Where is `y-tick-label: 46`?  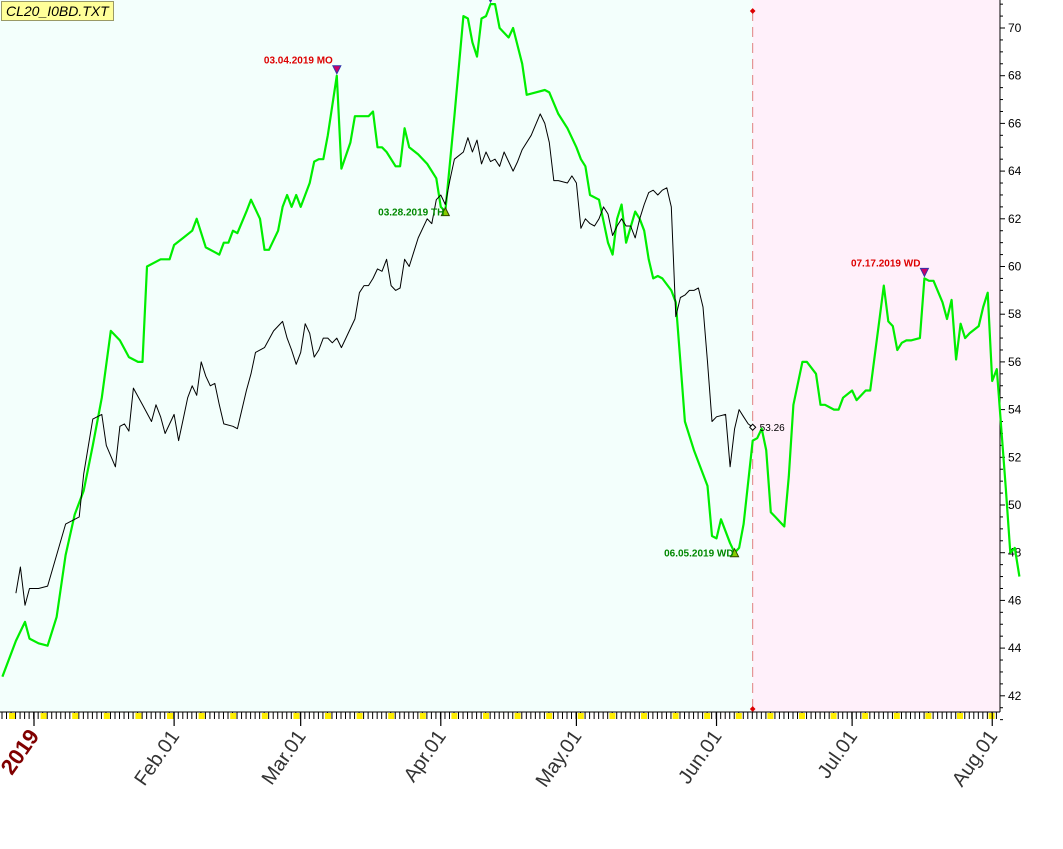 y-tick-label: 46 is located at coordinates (1015, 600).